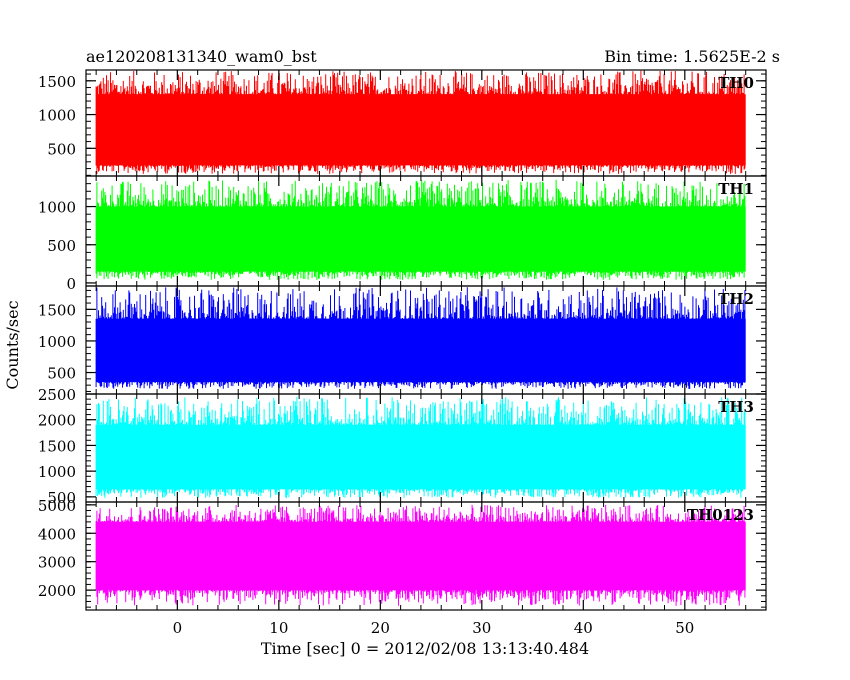 Image resolution: width=850 pixels, height=680 pixels. I want to click on panel-name-label: TH2, so click(736, 299).